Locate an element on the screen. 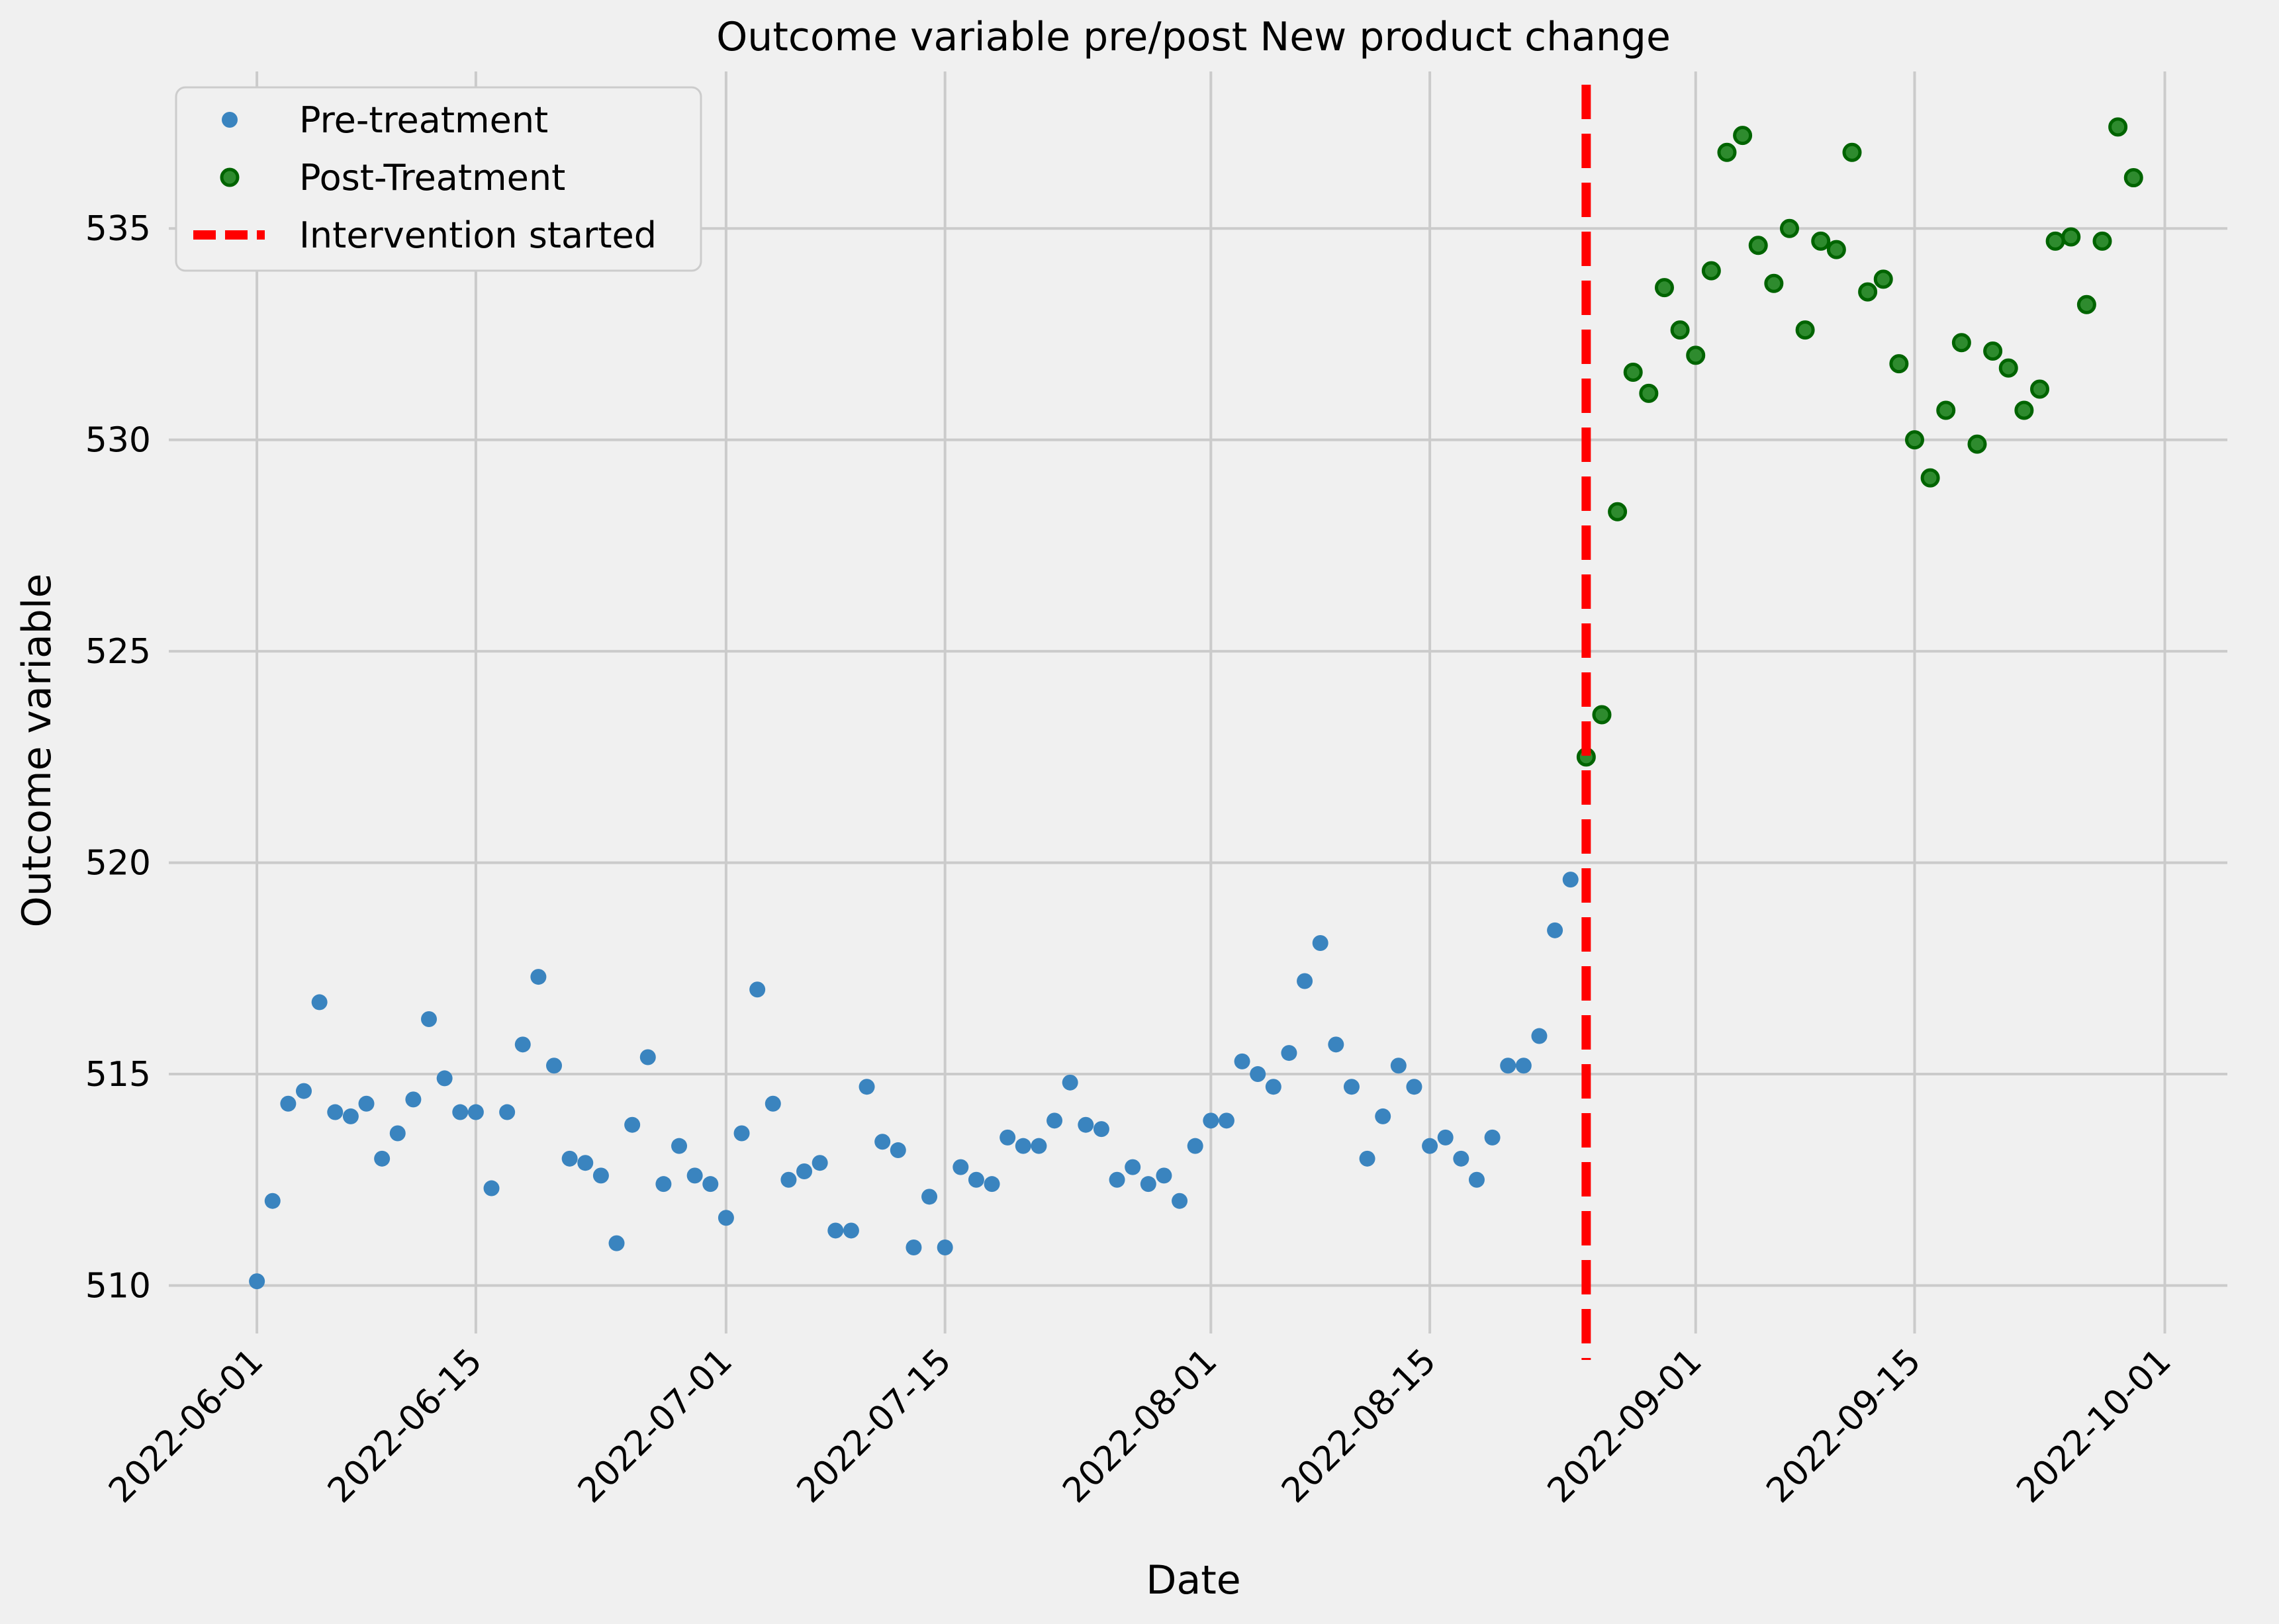 The image size is (2279, 1624). y-tick-label-3: 525 is located at coordinates (118, 652).